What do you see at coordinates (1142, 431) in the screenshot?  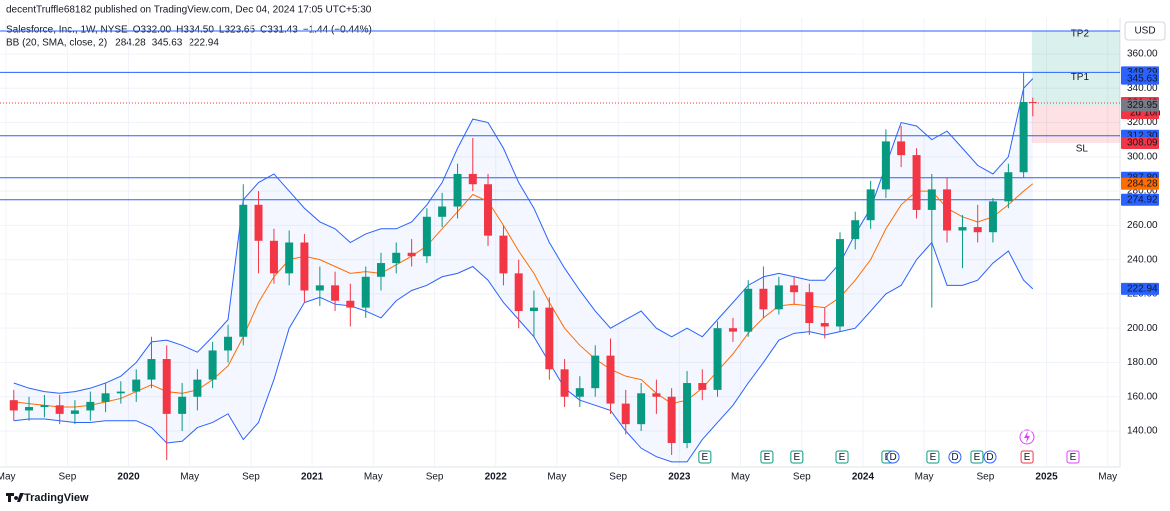 I see `y-tick-label: 140.00` at bounding box center [1142, 431].